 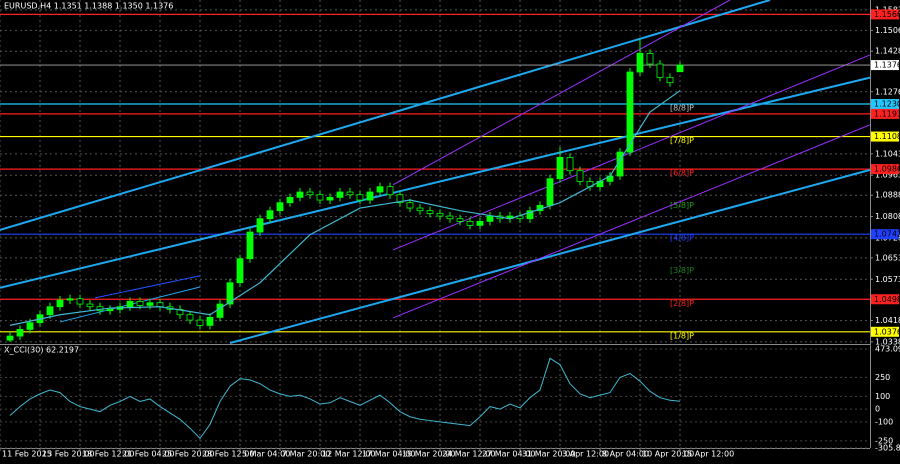 I want to click on murray-label: [6/8]P, so click(x=682, y=173).